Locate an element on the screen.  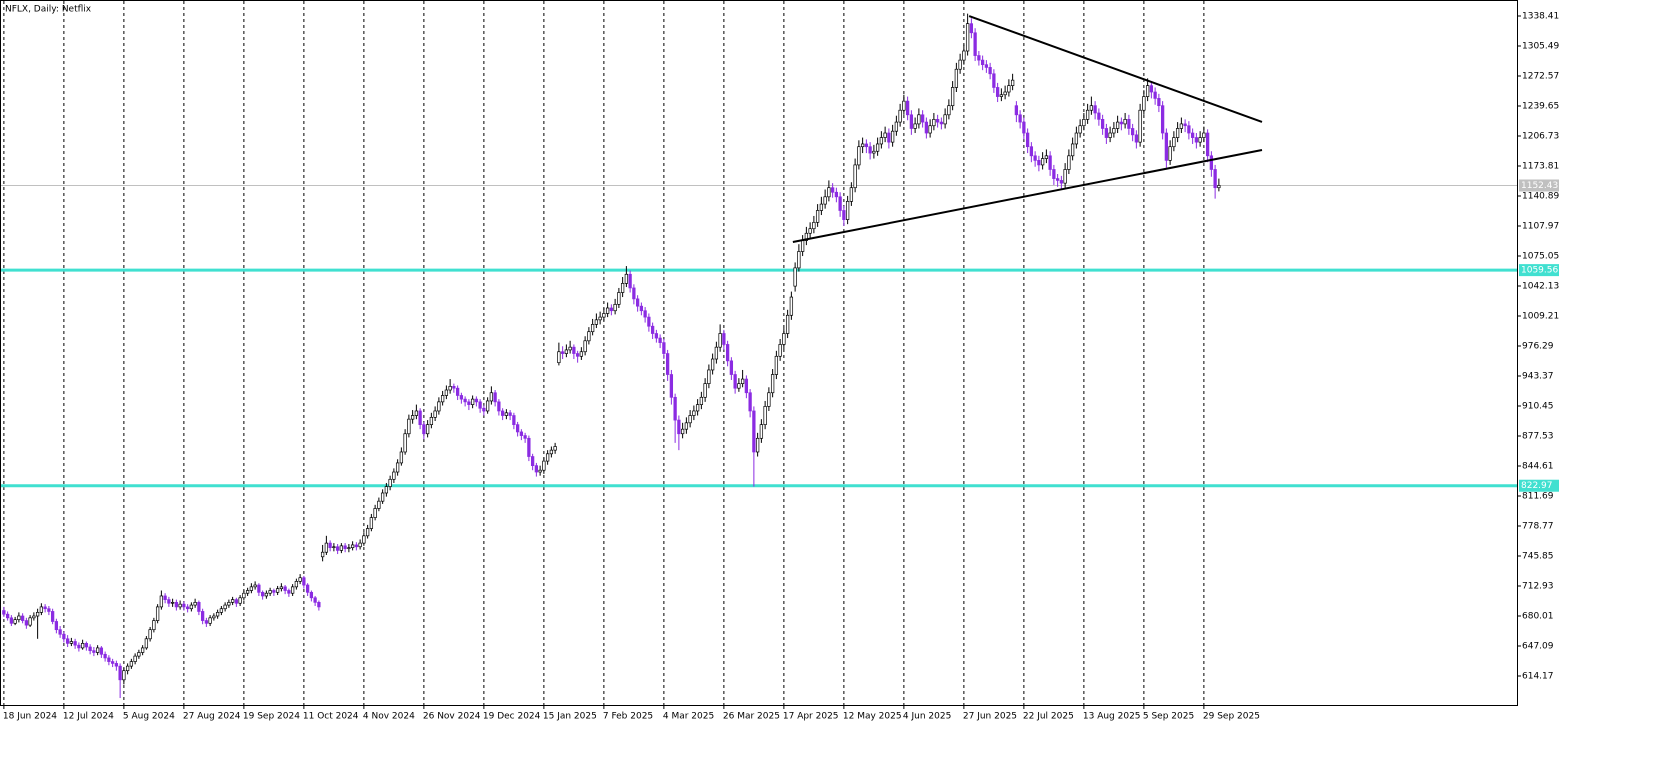
y-tick-label: 1107.97 is located at coordinates (1540, 227).